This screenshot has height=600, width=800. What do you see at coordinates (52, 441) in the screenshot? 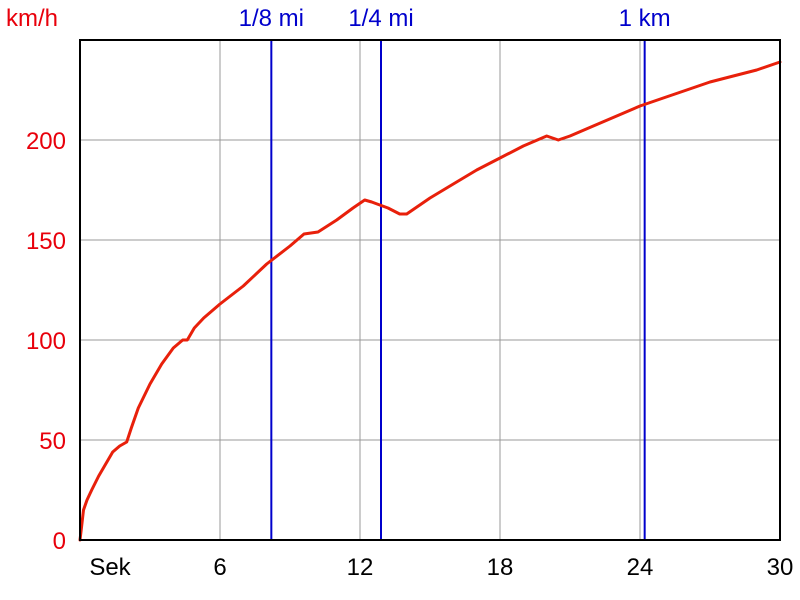
I see `y-tick-label: 50` at bounding box center [52, 441].